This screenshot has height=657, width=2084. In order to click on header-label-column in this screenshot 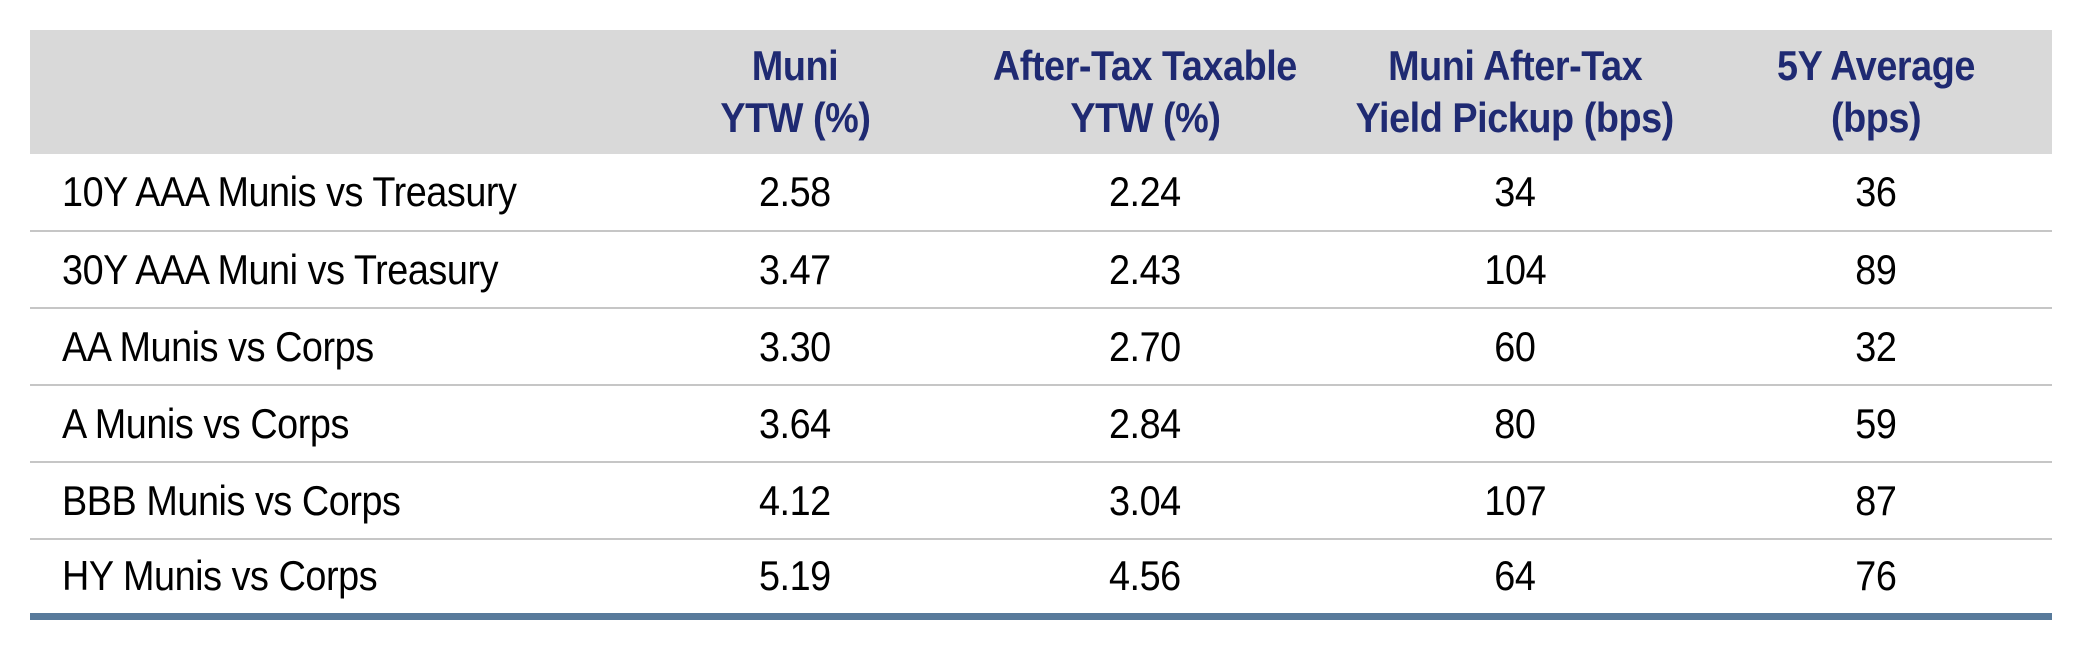, I will do `click(330, 92)`.